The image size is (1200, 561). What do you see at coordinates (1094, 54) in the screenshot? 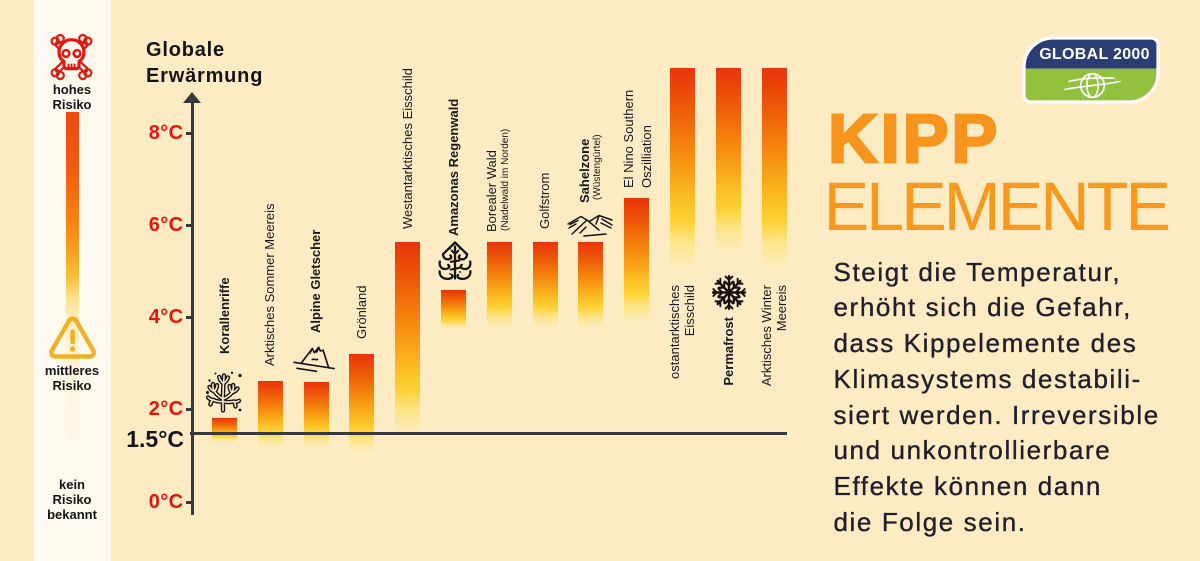
I see `svg-text: GLOBAL 2000` at bounding box center [1094, 54].